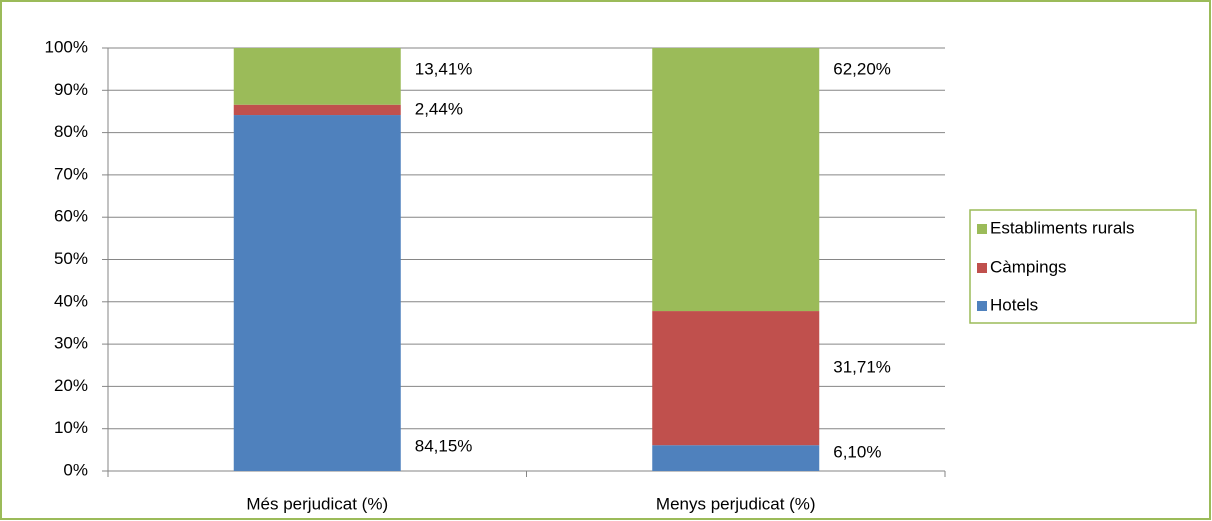 The height and width of the screenshot is (521, 1212). Describe the element at coordinates (444, 68) in the screenshot. I see `value-label: 13,41%` at that location.